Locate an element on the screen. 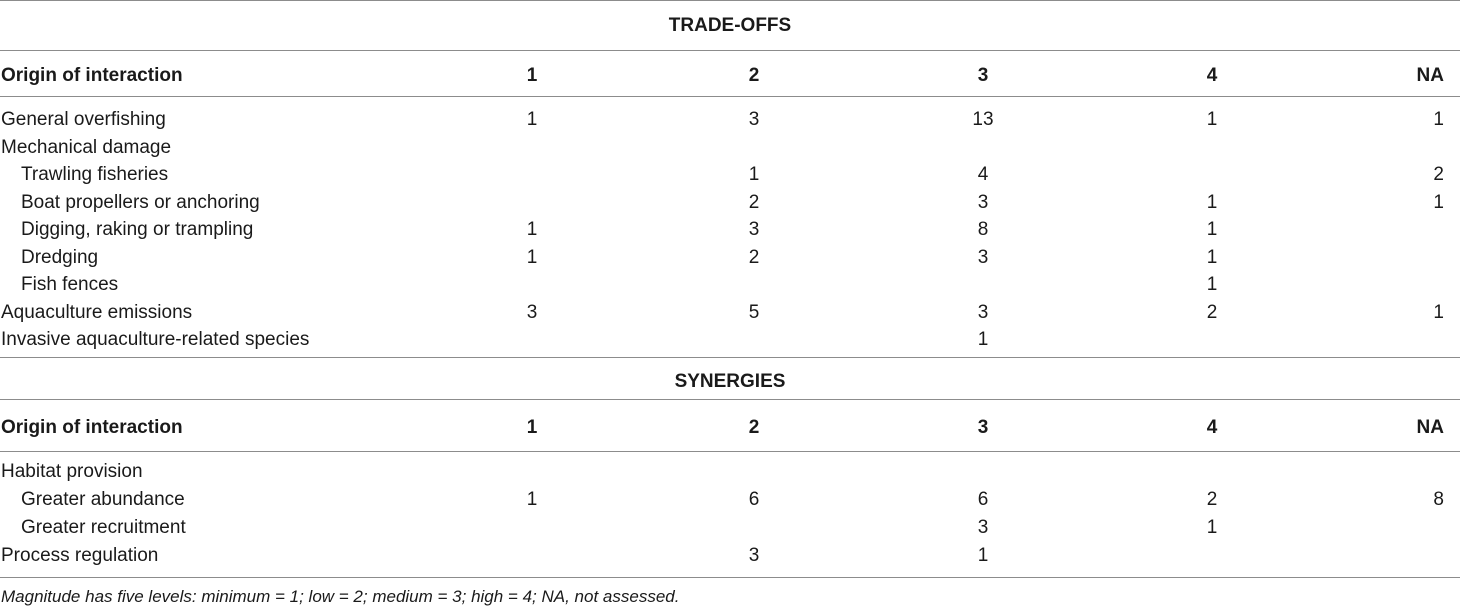 The image size is (1460, 609). synergies-title: SYNERGIES is located at coordinates (730, 381).